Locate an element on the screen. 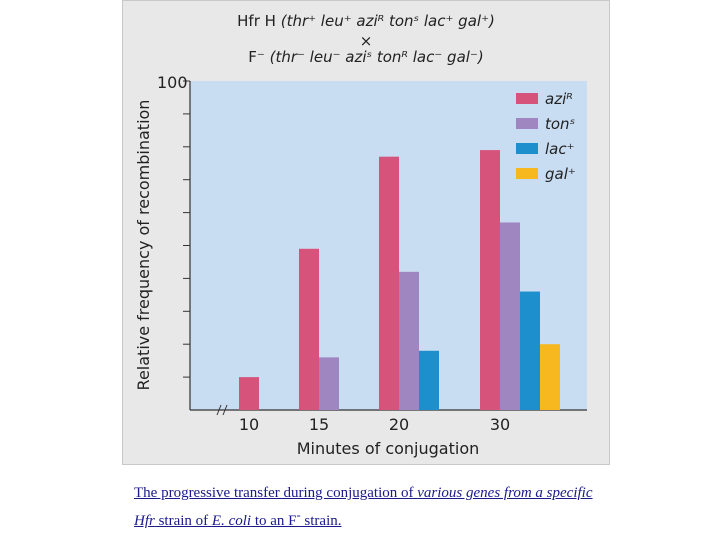  caption-part2: various genes from a specific Hfr is located at coordinates (363, 507).